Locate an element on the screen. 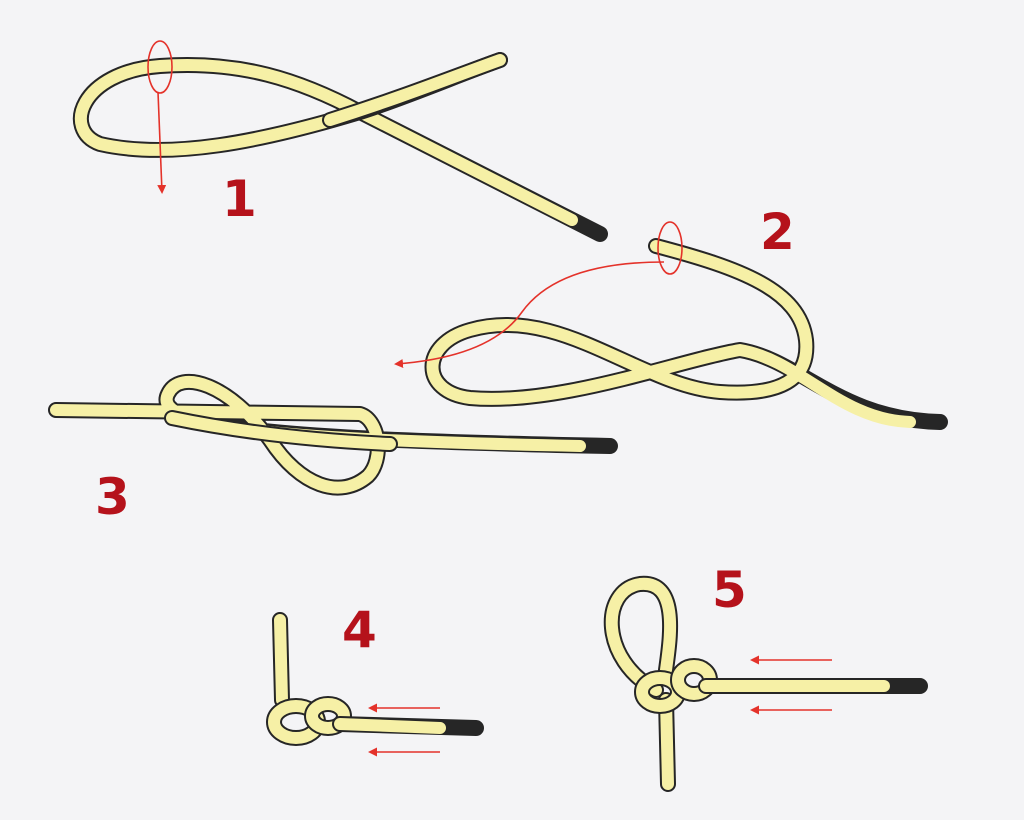 The height and width of the screenshot is (820, 1024). step-4-knot is located at coordinates (375, 679).